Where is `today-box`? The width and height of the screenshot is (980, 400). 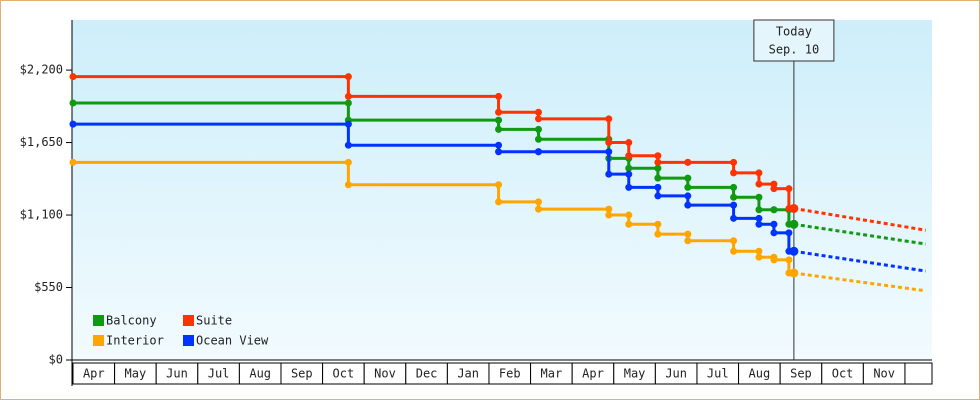 today-box is located at coordinates (794, 40).